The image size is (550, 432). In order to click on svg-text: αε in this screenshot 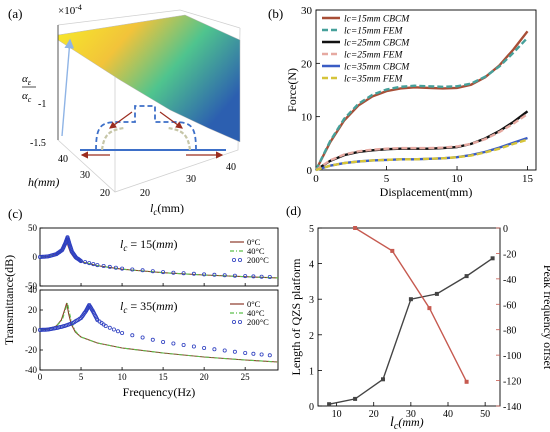, I will do `click(27, 80)`.